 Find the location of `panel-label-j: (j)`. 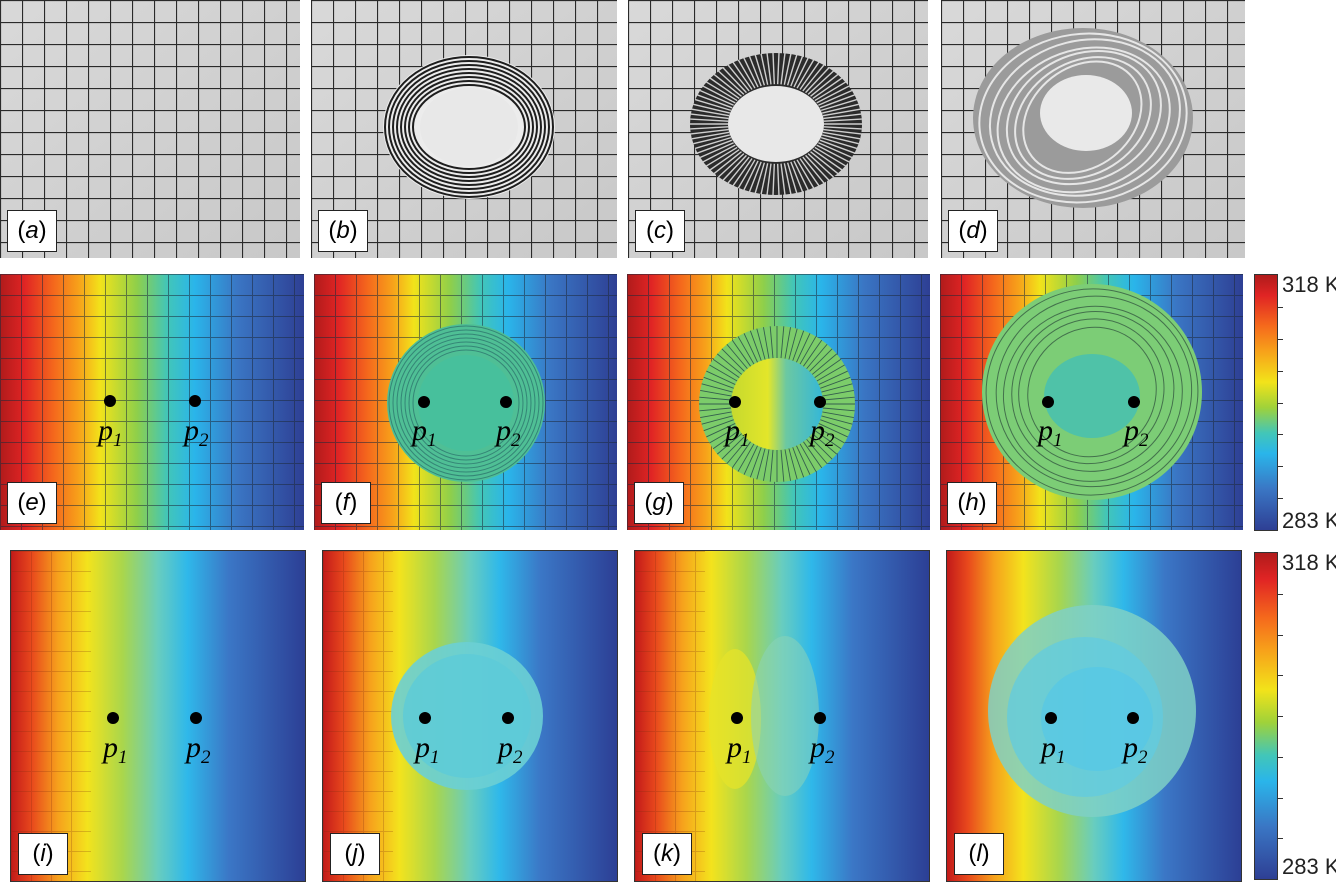

panel-label-j: (j) is located at coordinates (355, 854).